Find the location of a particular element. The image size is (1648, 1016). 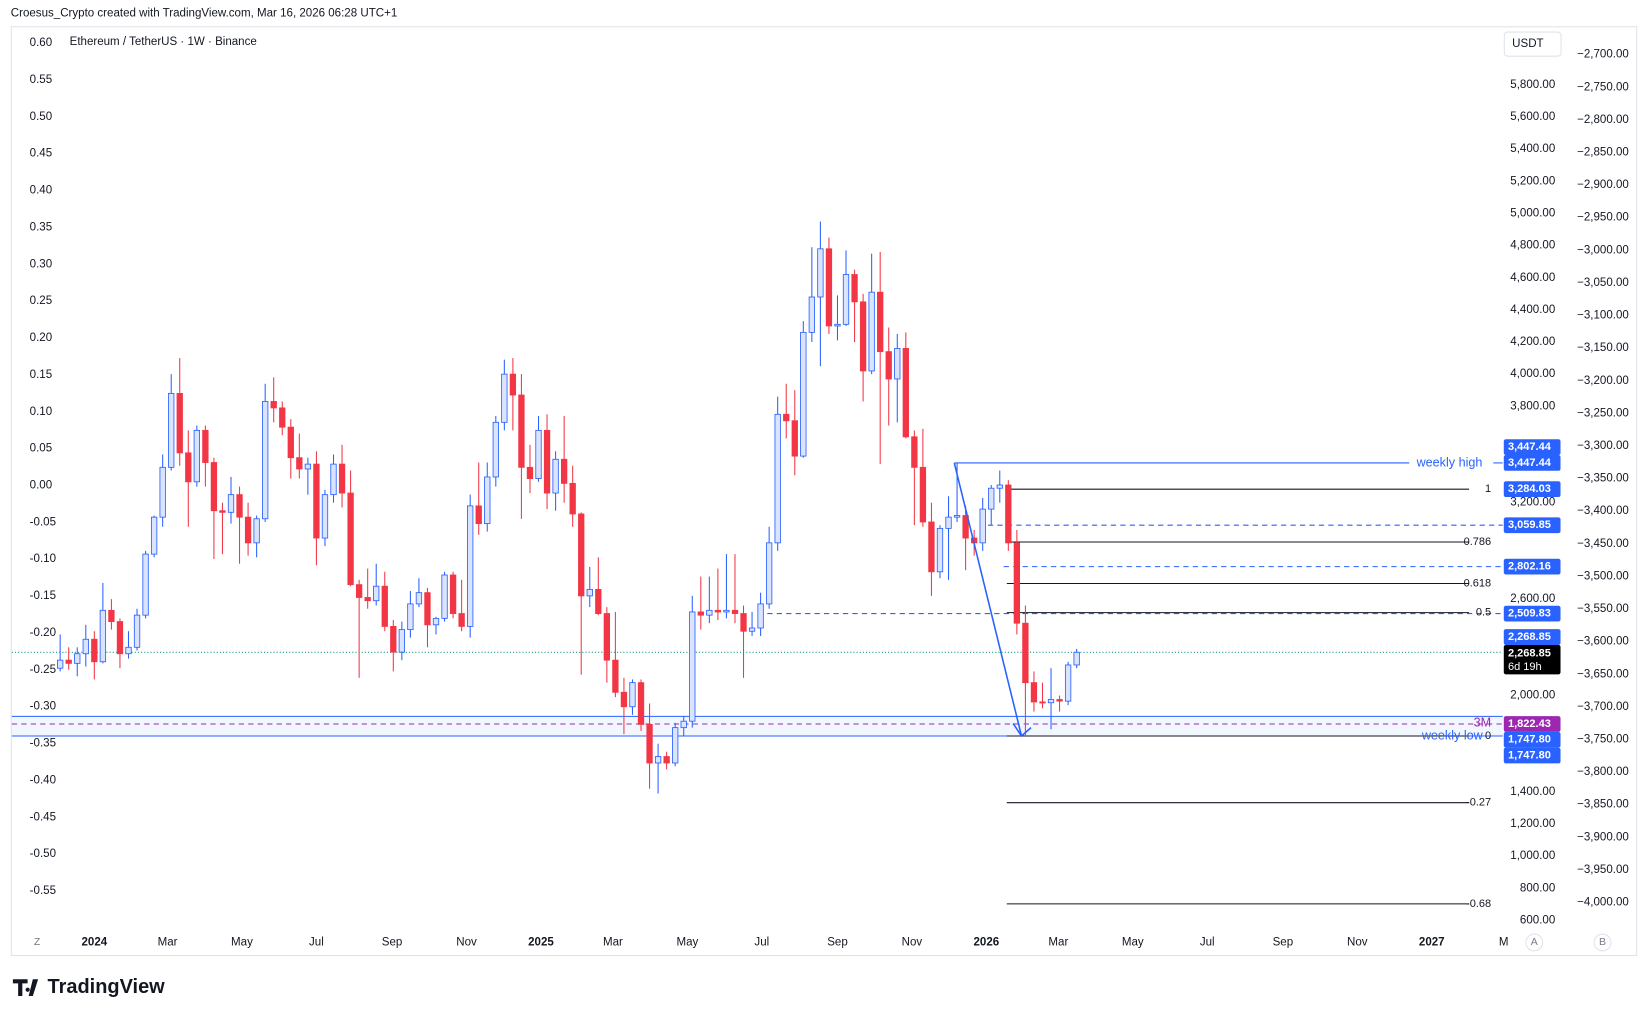

price-badge-label: 2,802.16 is located at coordinates (1529, 567).